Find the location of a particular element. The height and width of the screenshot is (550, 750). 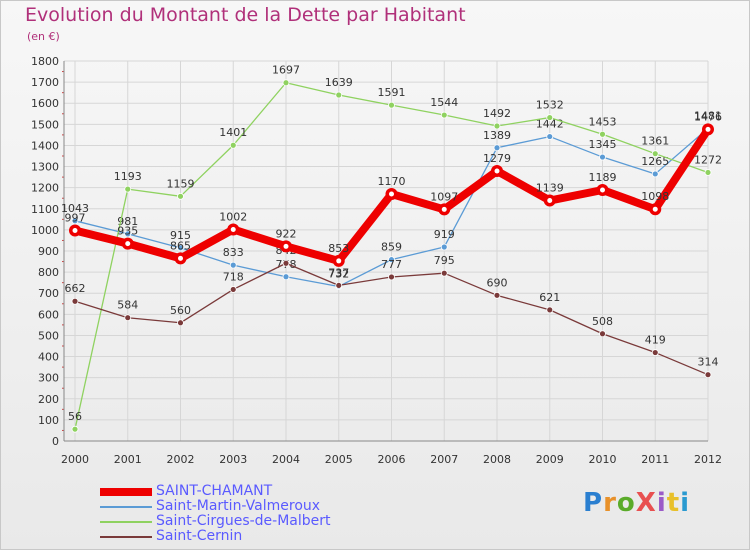

data-label: 314 is located at coordinates (708, 362).